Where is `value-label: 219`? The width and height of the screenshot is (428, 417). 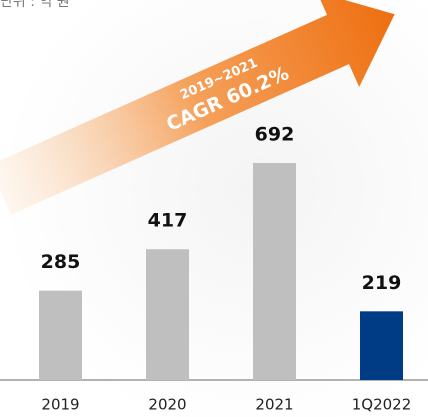
value-label: 219 is located at coordinates (382, 283).